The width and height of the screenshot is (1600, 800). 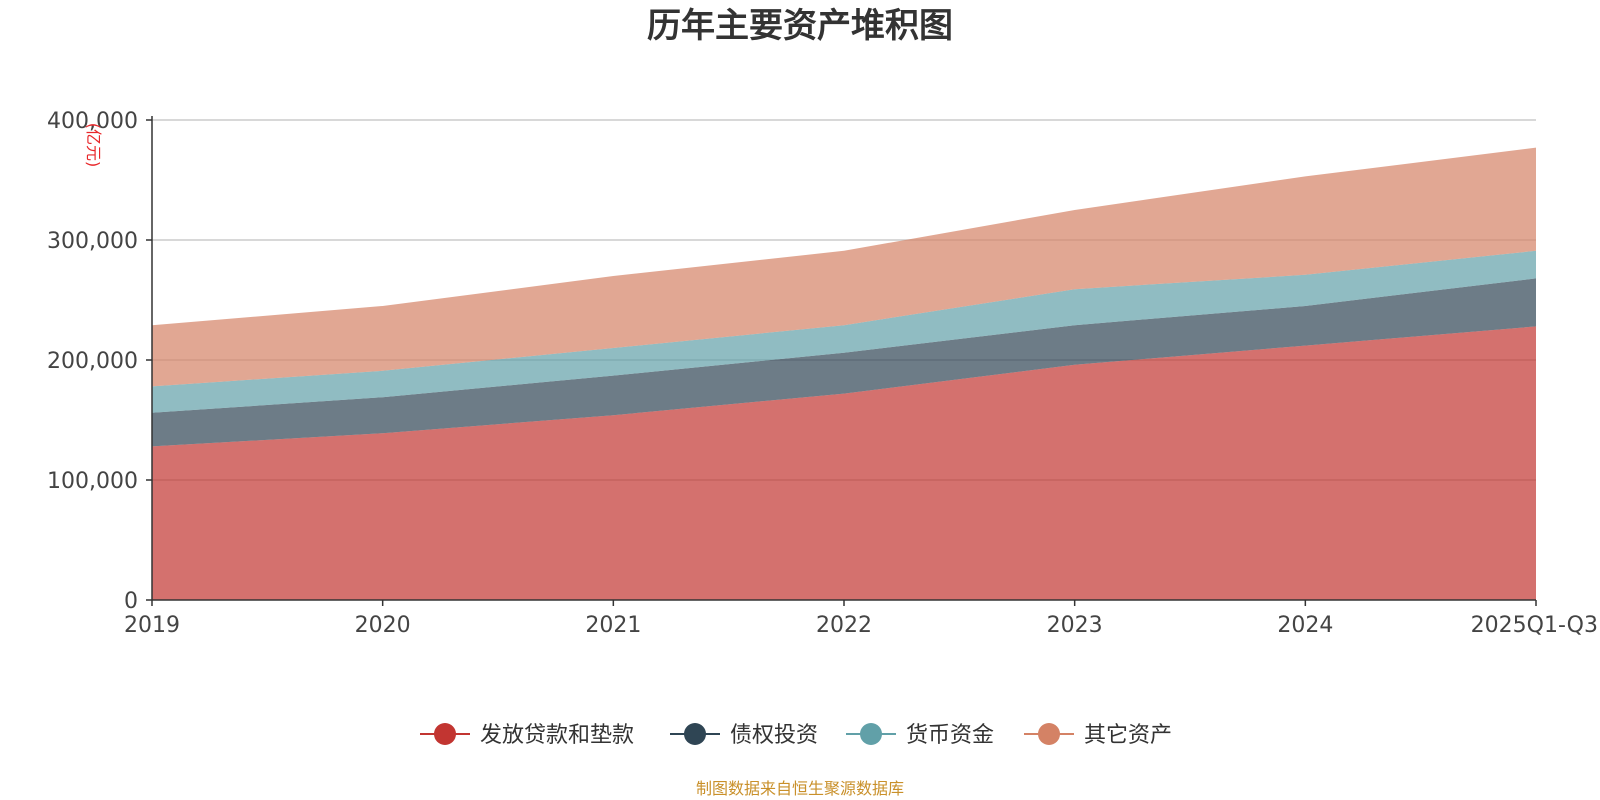 I want to click on y-tick-label: 100,000, so click(x=92, y=481).